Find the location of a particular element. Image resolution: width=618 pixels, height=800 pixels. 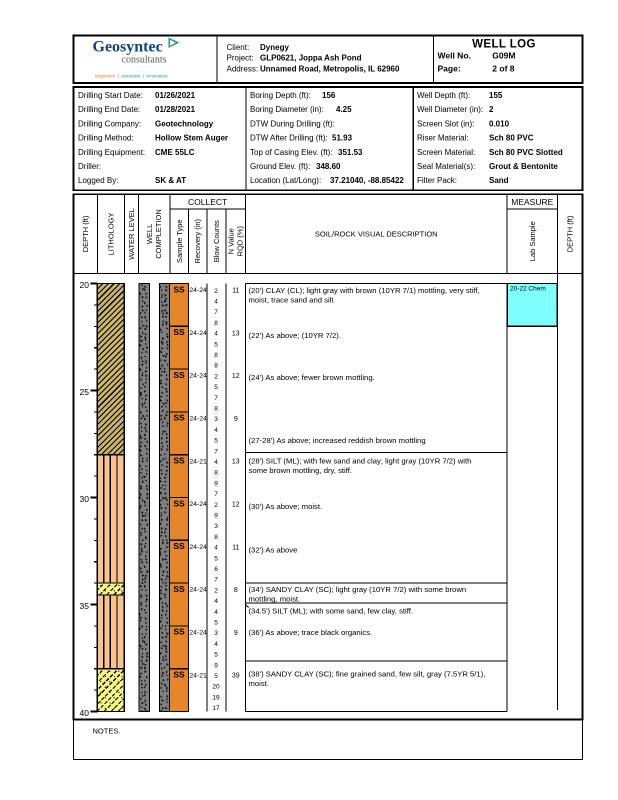

svg-text: COLLECT is located at coordinates (207, 202).